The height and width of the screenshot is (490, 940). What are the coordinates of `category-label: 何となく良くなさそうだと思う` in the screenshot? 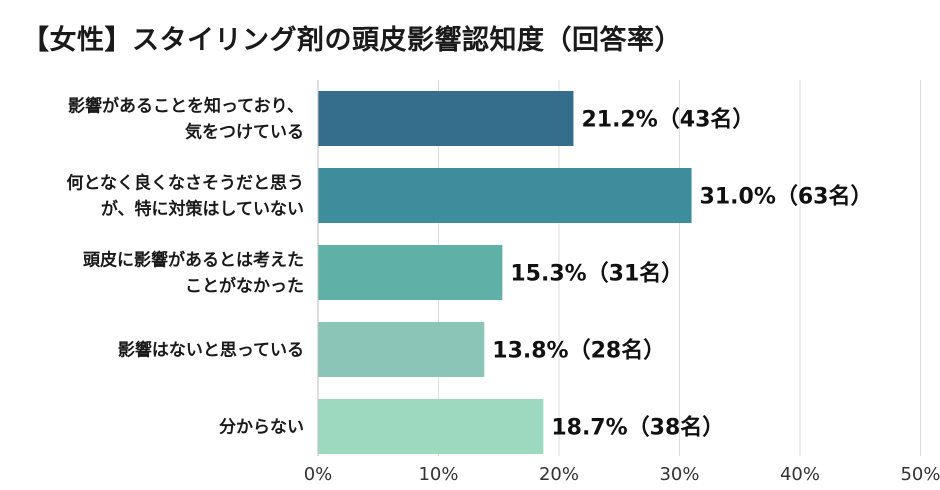 It's located at (186, 183).